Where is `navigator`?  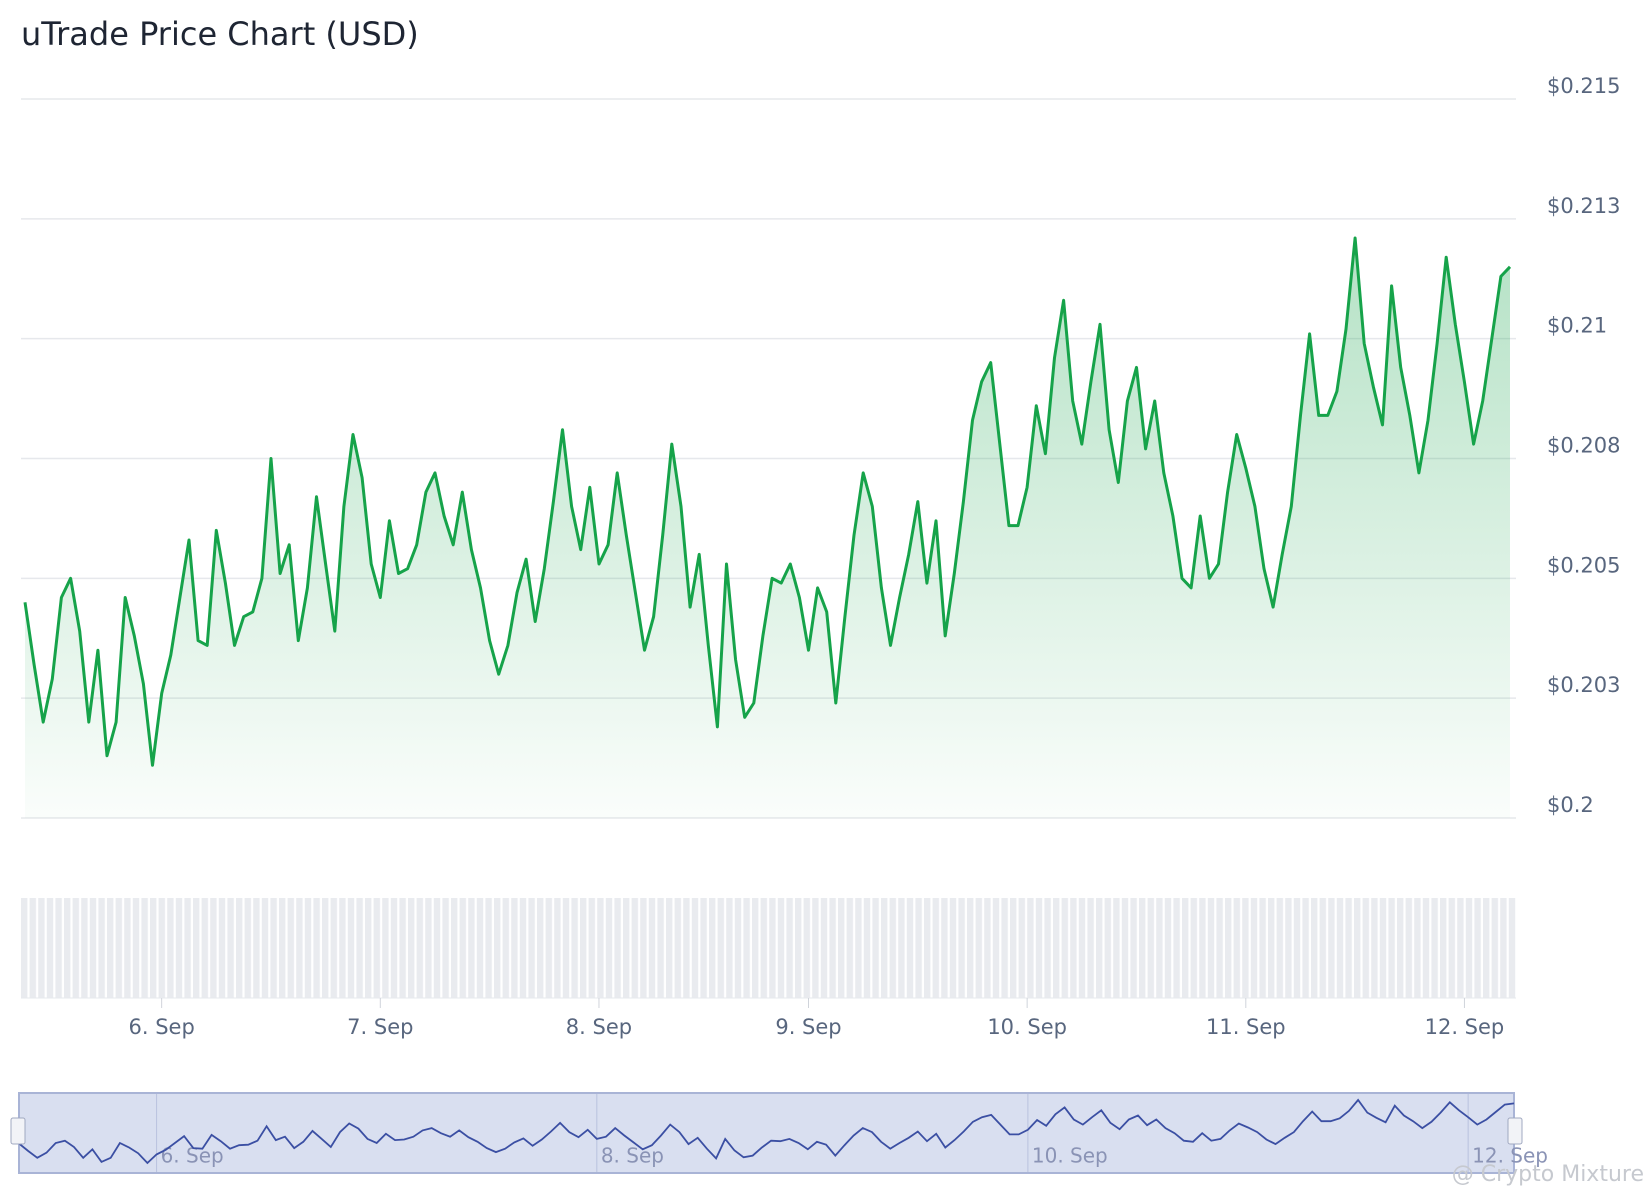 navigator is located at coordinates (766, 1133).